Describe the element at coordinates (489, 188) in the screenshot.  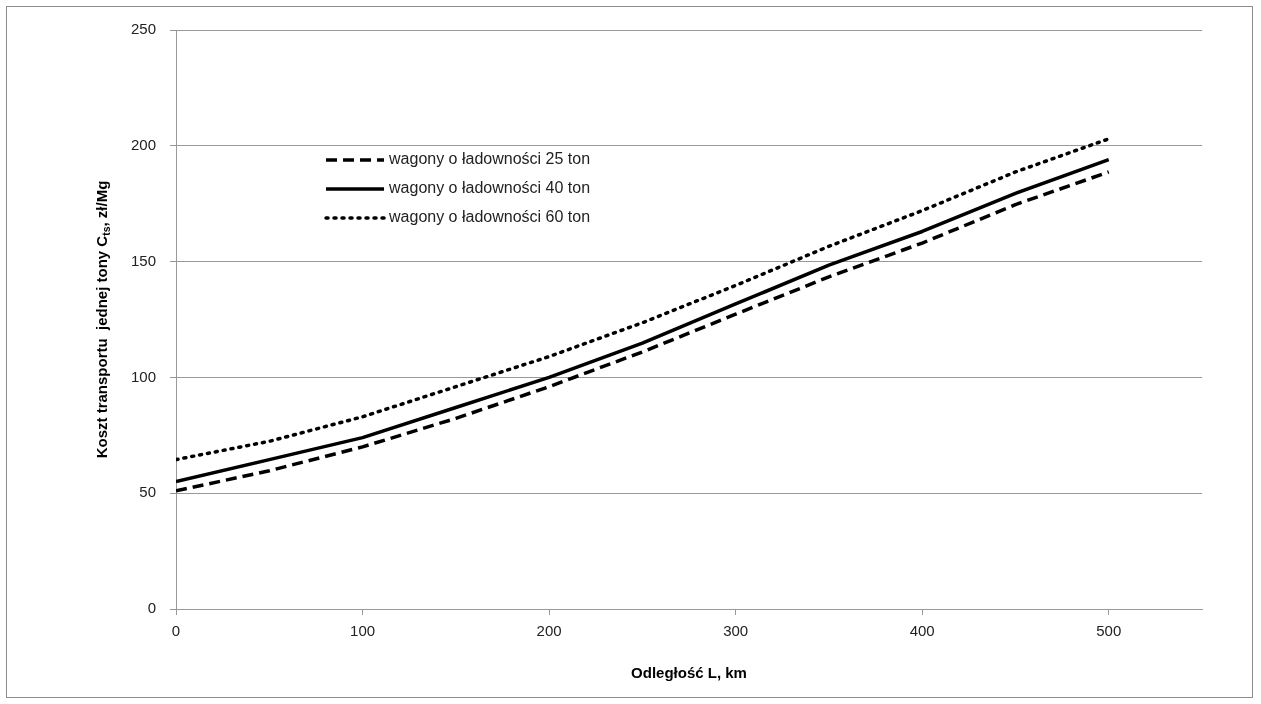
I see `legend-label: wagony o ładowności 40 ton` at that location.